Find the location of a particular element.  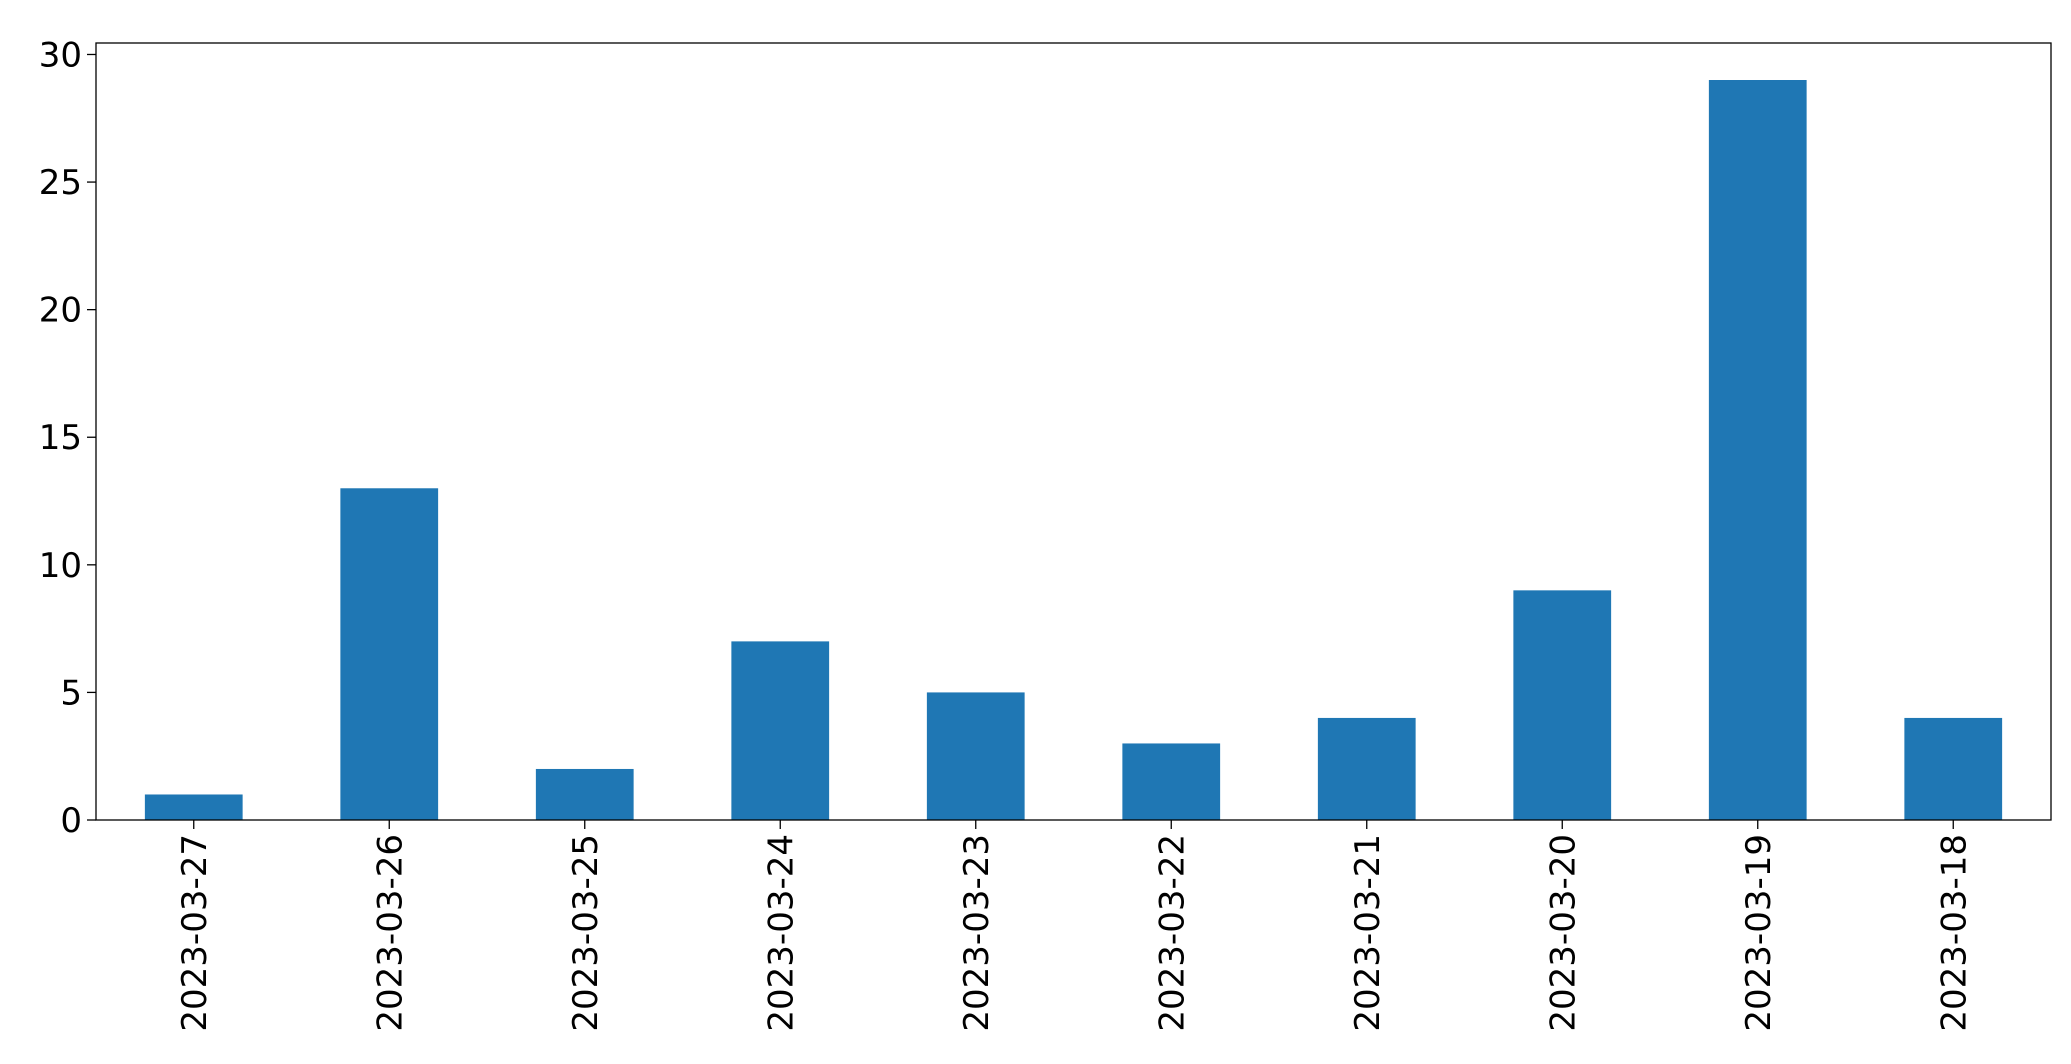

y-tick-label: 30 is located at coordinates (60, 55).